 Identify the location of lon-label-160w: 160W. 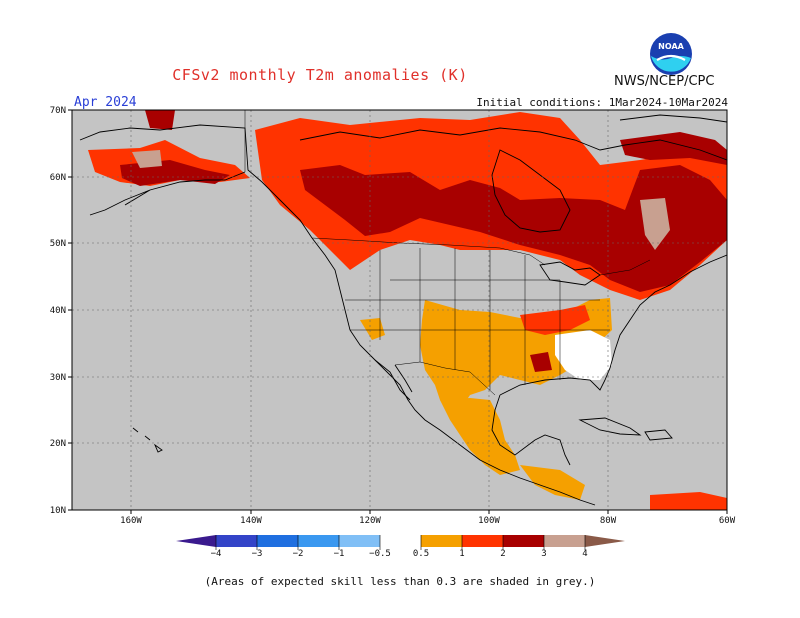
(131, 521).